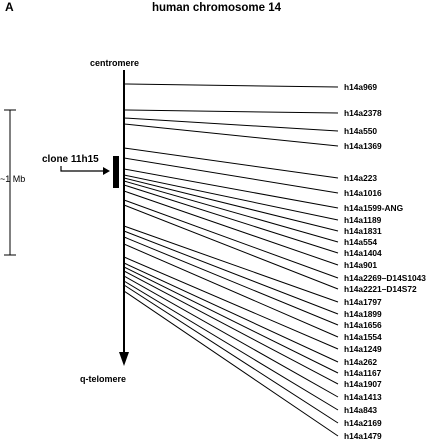 This screenshot has height=441, width=433. What do you see at coordinates (363, 253) in the screenshot?
I see `marker-label: h14a1404` at bounding box center [363, 253].